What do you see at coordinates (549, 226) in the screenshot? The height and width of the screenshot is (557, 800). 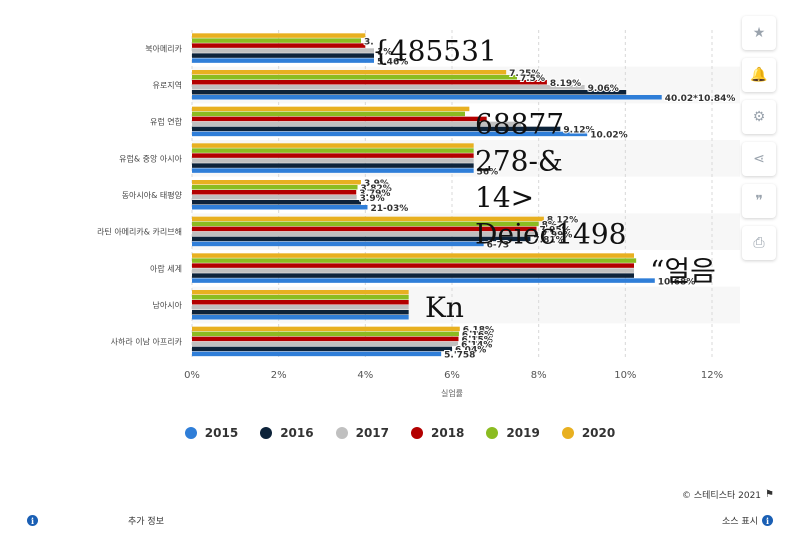 I see `data-label: 8%` at bounding box center [549, 226].